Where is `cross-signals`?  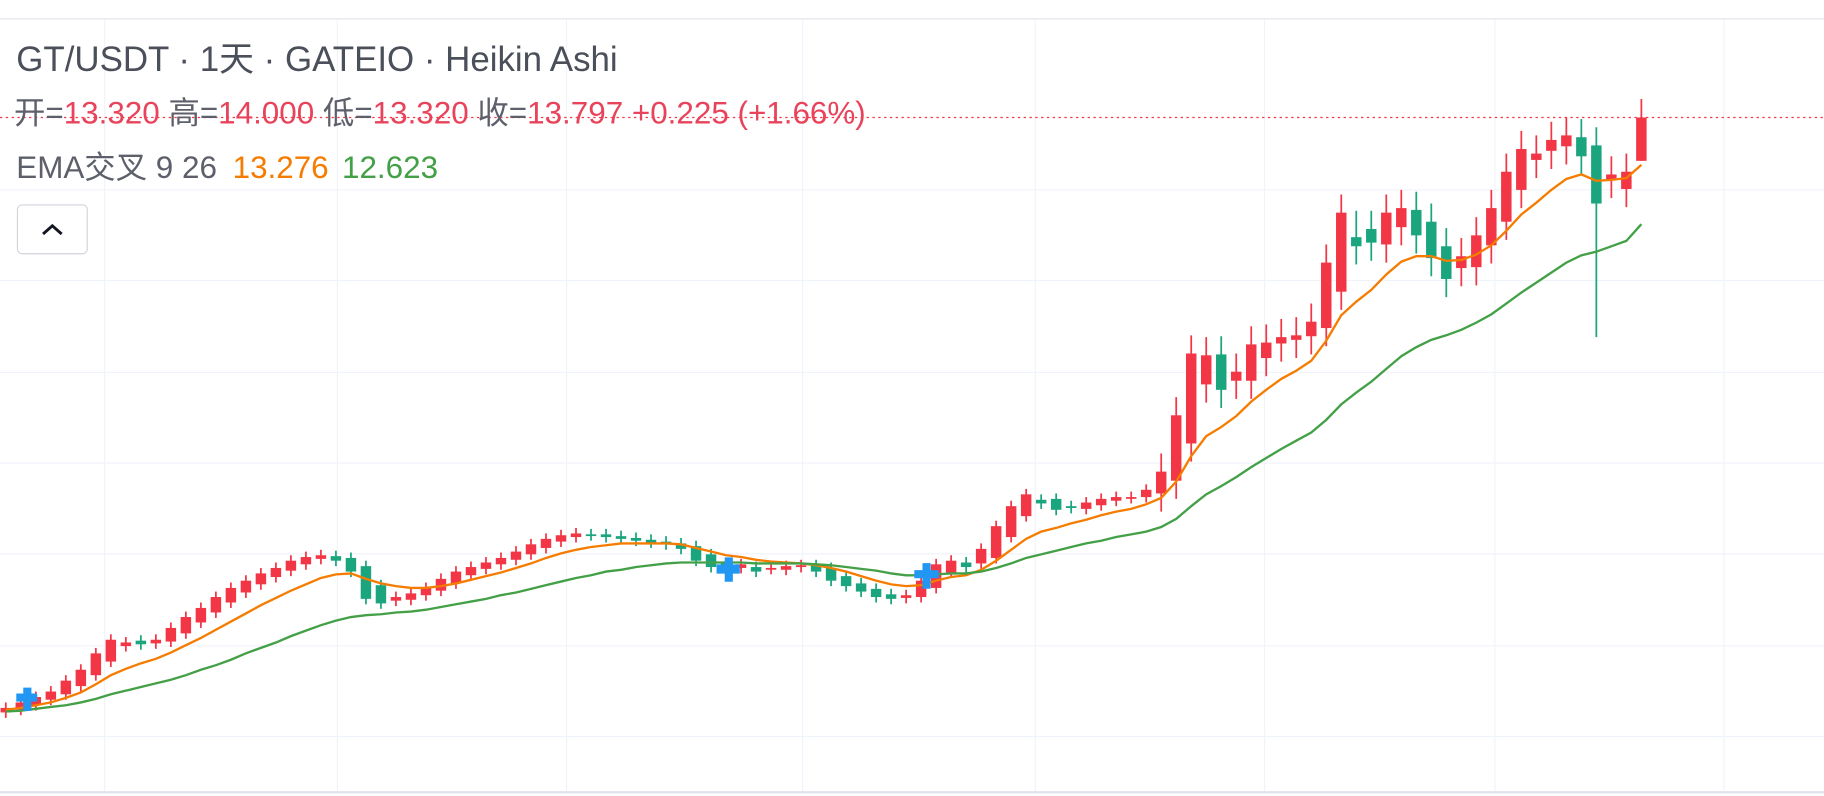 cross-signals is located at coordinates (477, 634).